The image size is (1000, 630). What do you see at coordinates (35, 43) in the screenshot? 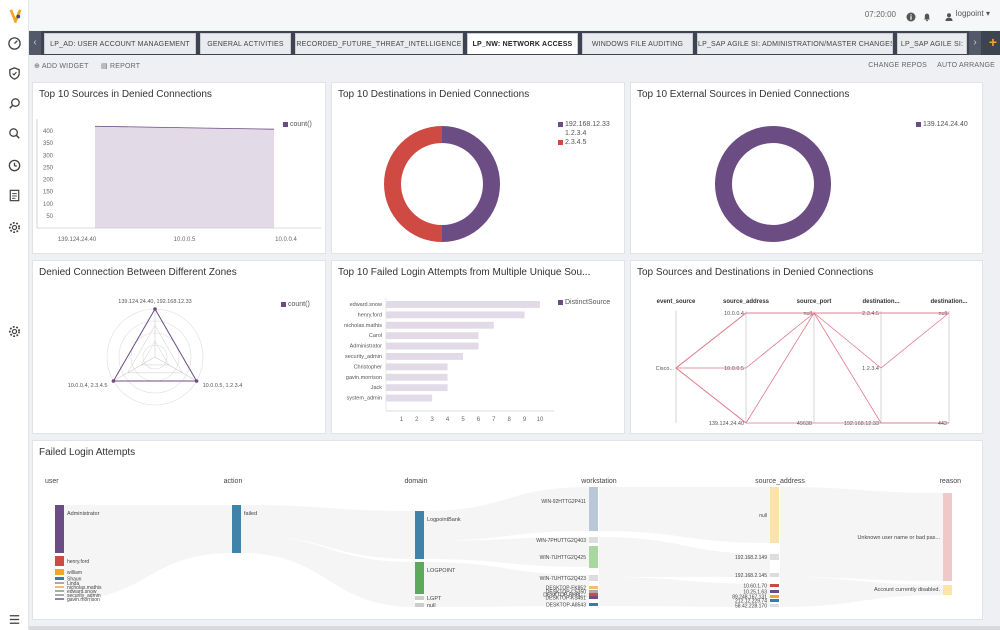
I see `chevron-left-icon: ‹` at bounding box center [35, 43].